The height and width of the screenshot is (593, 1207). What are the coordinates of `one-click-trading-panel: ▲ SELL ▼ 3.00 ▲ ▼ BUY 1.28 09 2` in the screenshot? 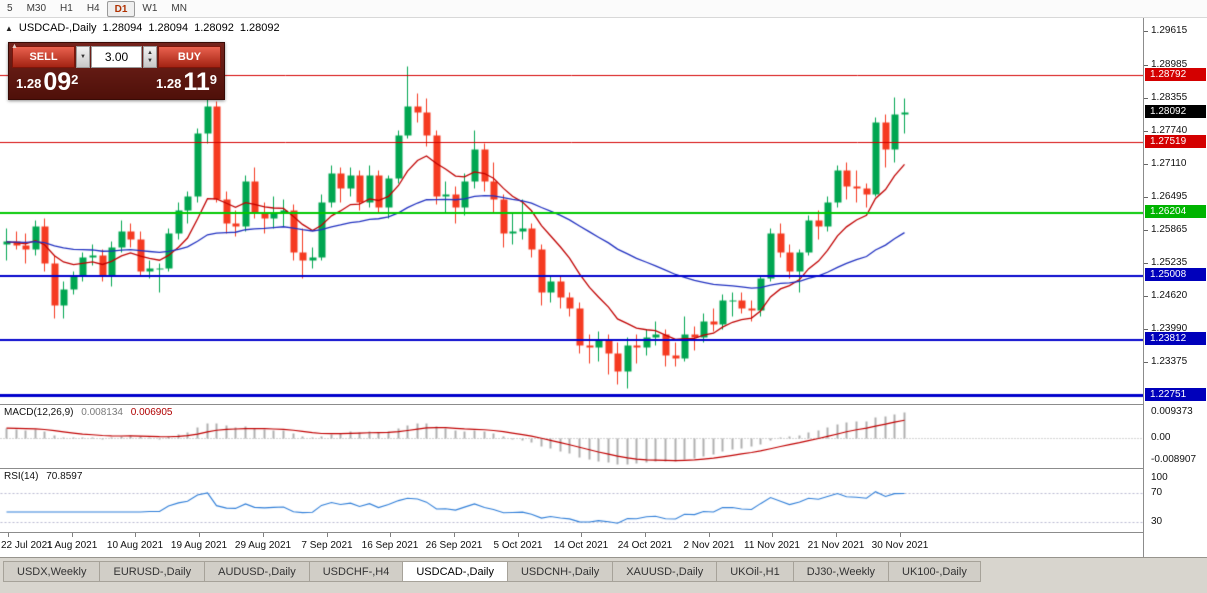 It's located at (116, 71).